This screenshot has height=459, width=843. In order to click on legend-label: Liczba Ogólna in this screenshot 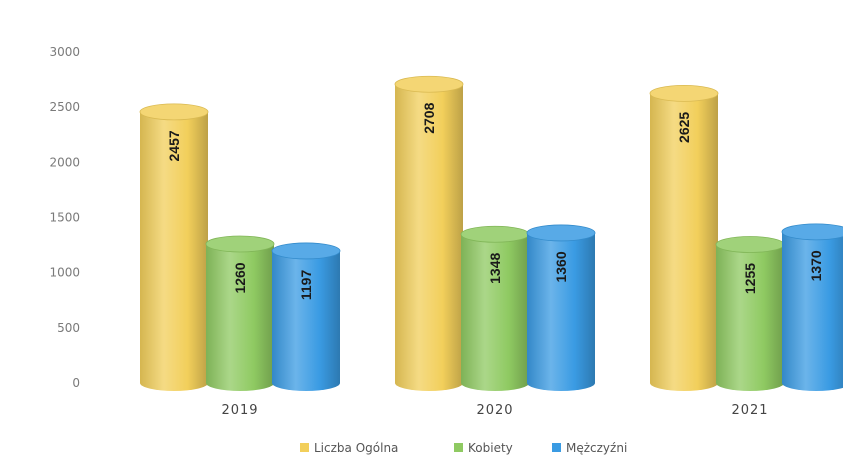, I will do `click(356, 448)`.